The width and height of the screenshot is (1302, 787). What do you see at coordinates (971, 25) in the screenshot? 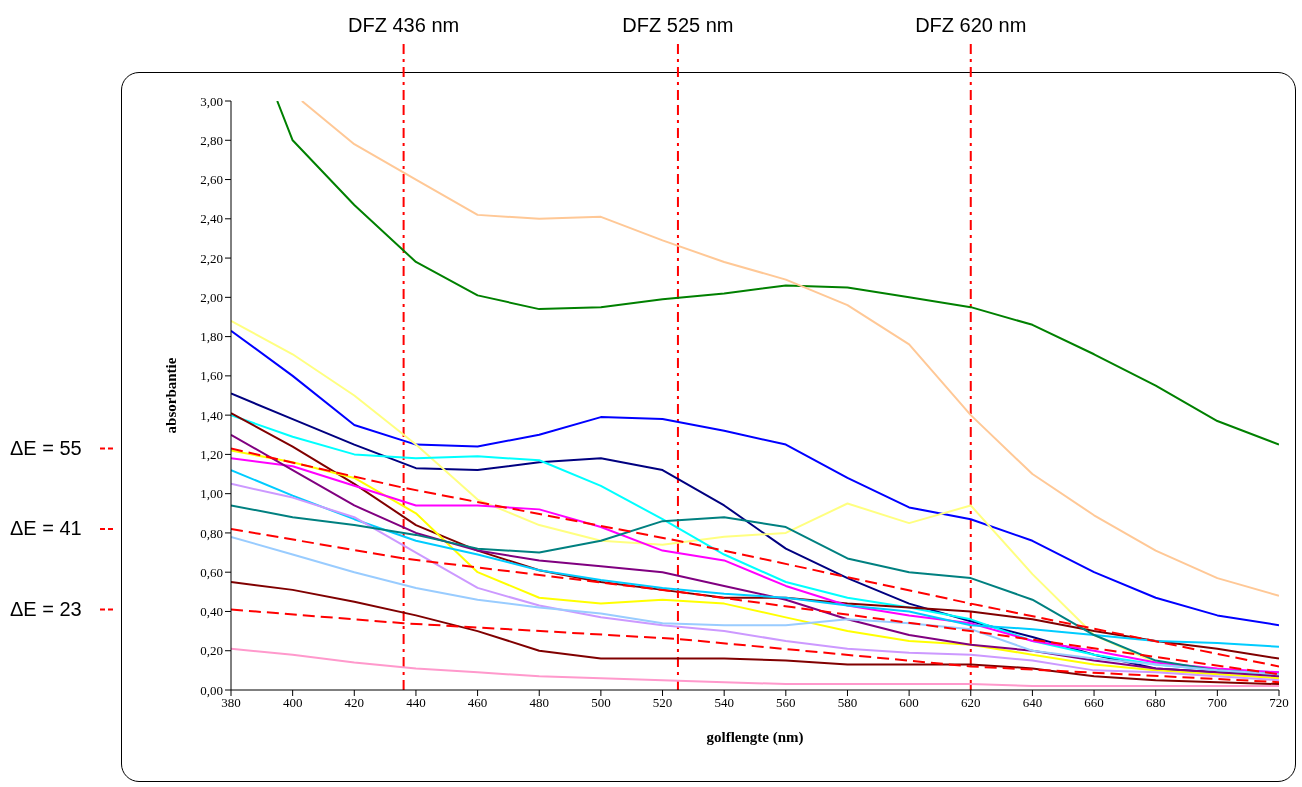
I see `ref-line-label: DFZ 620 nm` at bounding box center [971, 25].